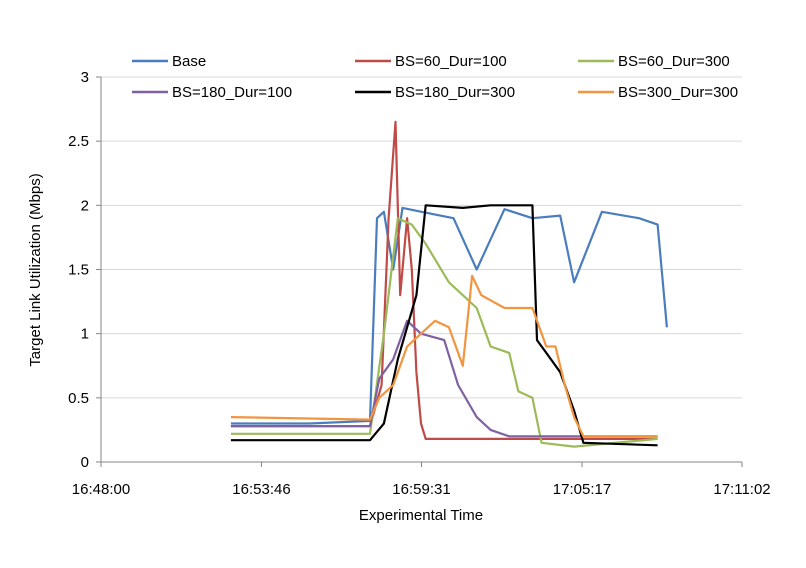 Image resolution: width=806 pixels, height=568 pixels. What do you see at coordinates (85, 334) in the screenshot?
I see `y-tick-label: 1` at bounding box center [85, 334].